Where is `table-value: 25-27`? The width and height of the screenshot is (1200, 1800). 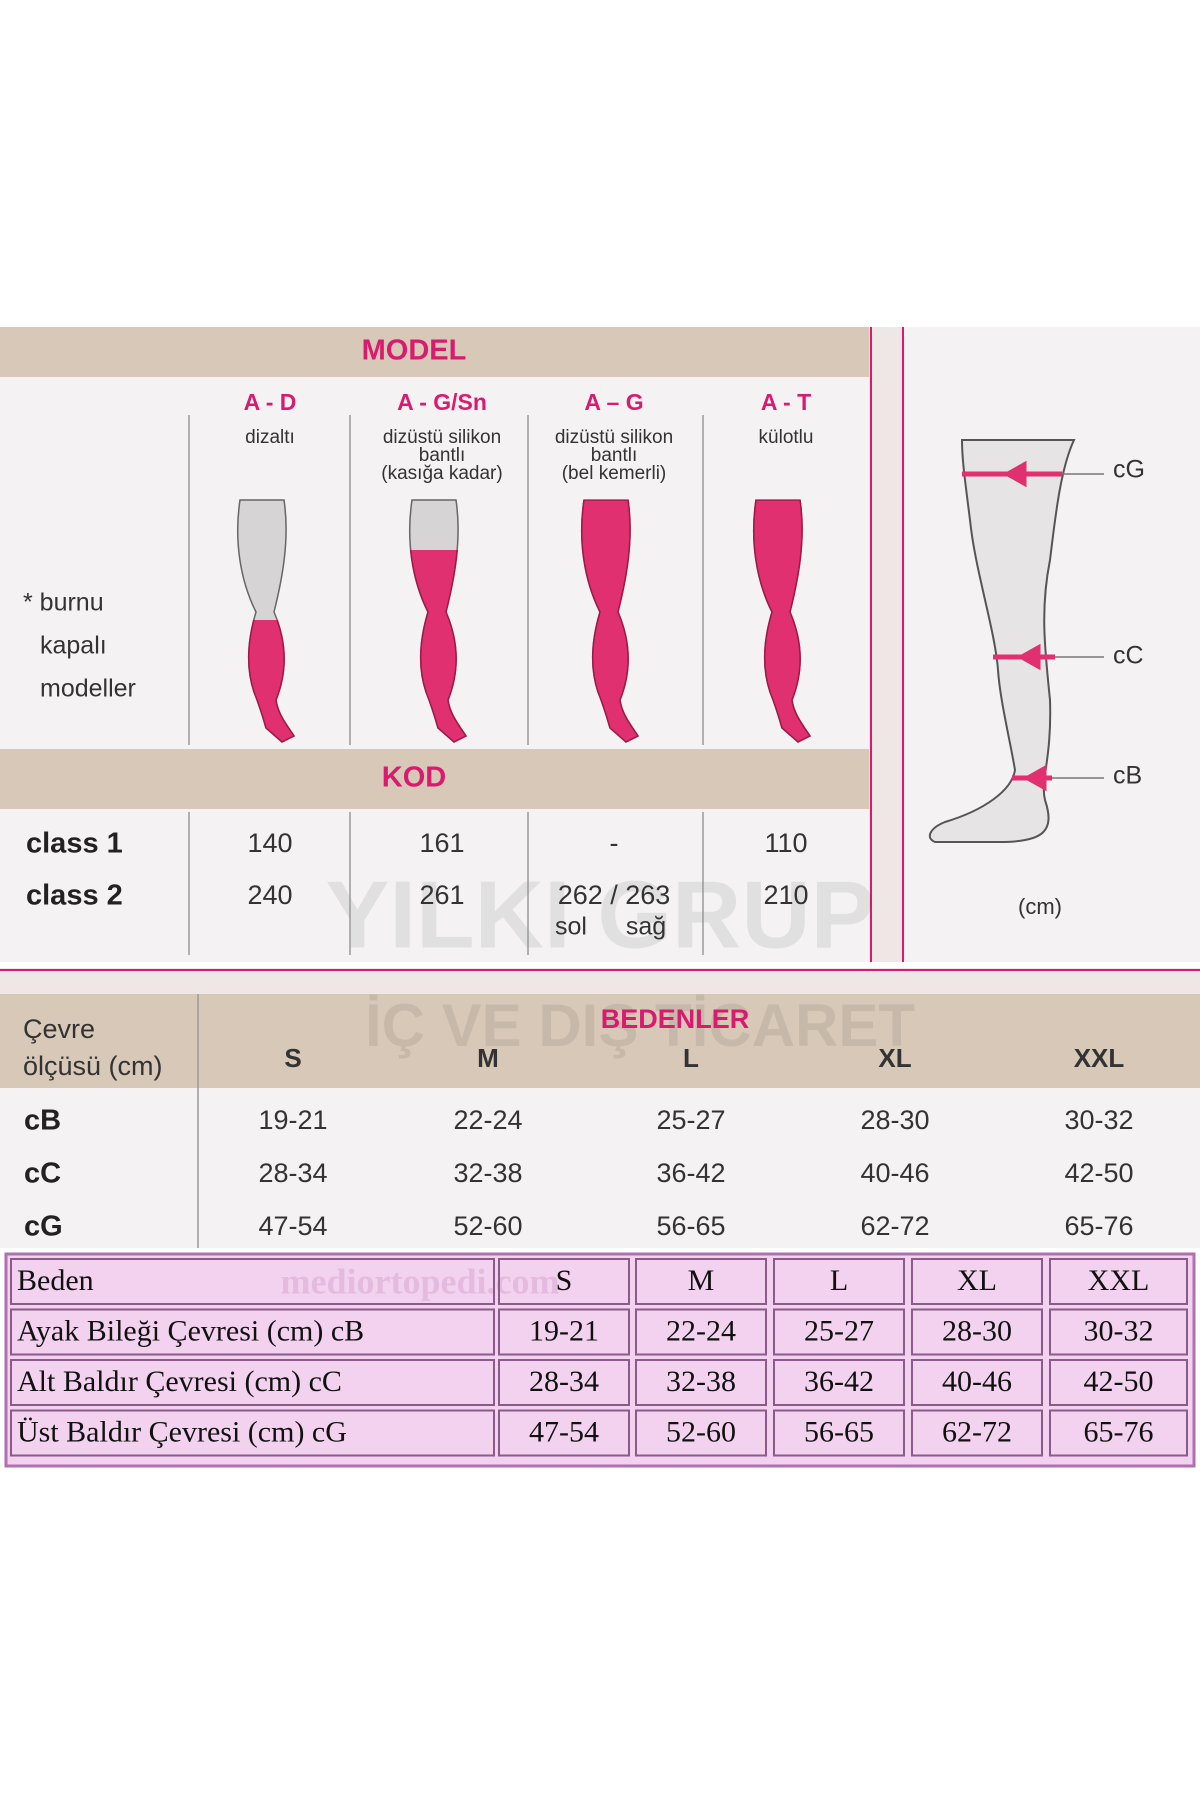 table-value: 25-27 is located at coordinates (839, 1330).